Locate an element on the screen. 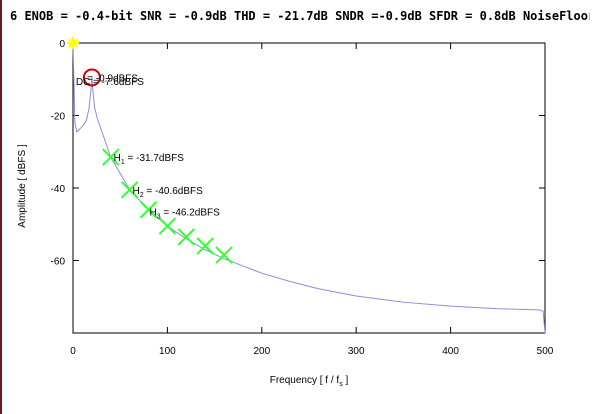 The height and width of the screenshot is (414, 596). annotation-label: H1 = -31.7dBFS is located at coordinates (149, 159).